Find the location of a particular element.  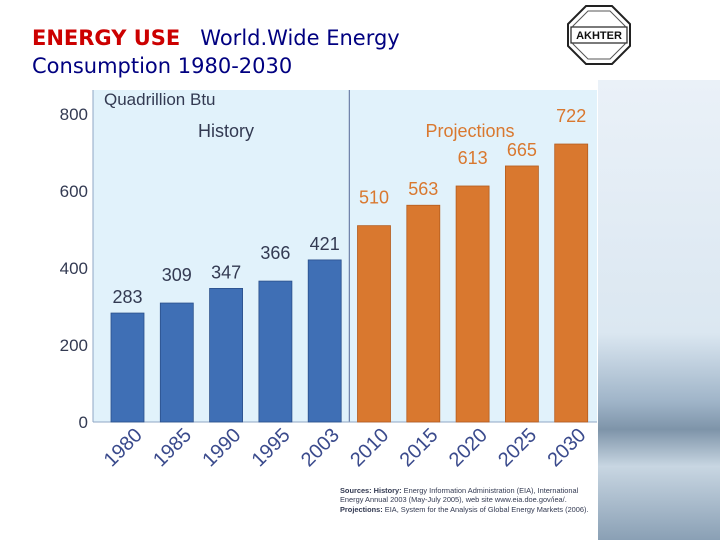

source-history-label: Sources: History: is located at coordinates (371, 490).